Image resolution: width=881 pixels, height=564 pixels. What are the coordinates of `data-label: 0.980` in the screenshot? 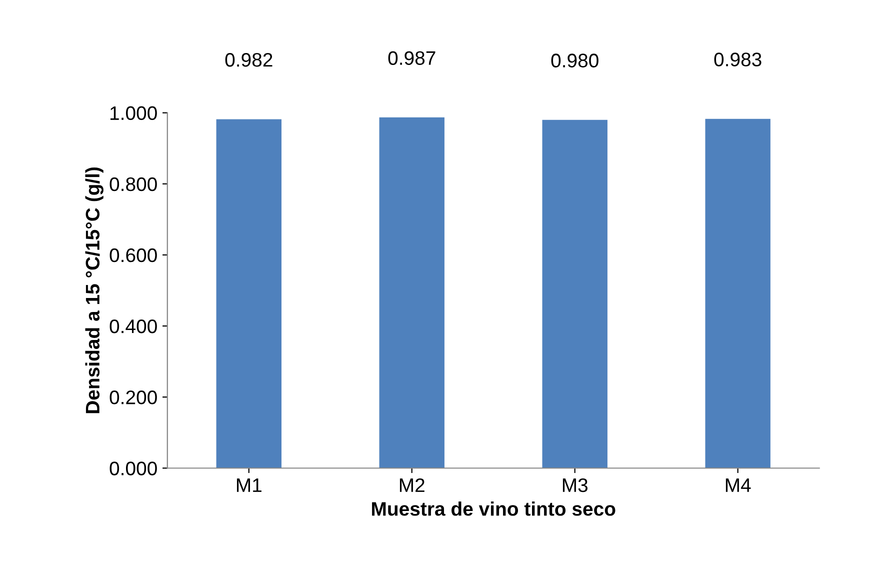 It's located at (574, 61).